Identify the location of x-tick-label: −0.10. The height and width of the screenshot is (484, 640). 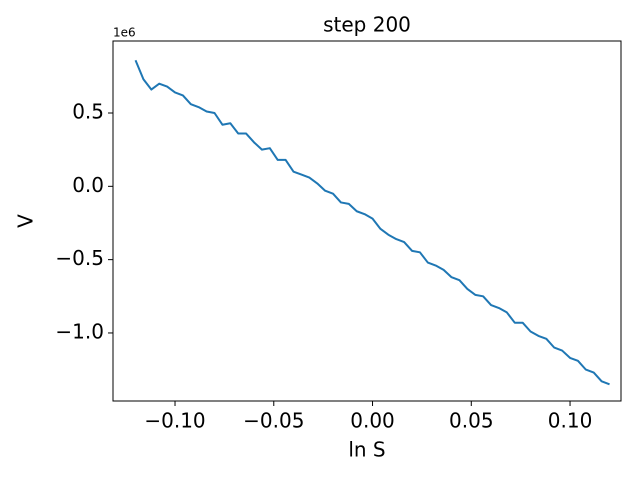
(174, 421).